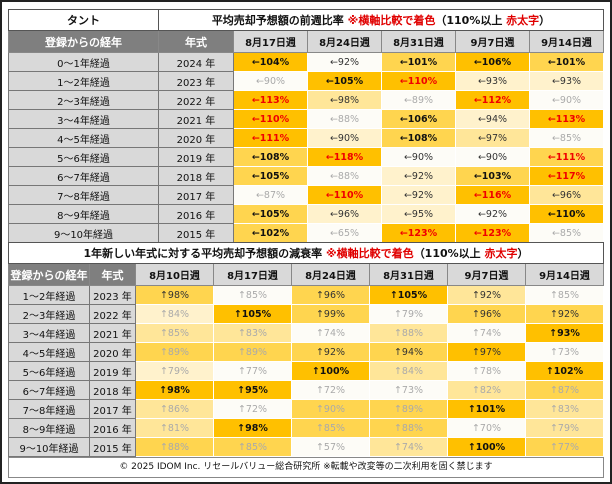  I want to click on table-row: 8～9年経過 2016 年 ↑81% ↑98% ↑85% ↑88% ↑70% ↑79%, so click(306, 428).